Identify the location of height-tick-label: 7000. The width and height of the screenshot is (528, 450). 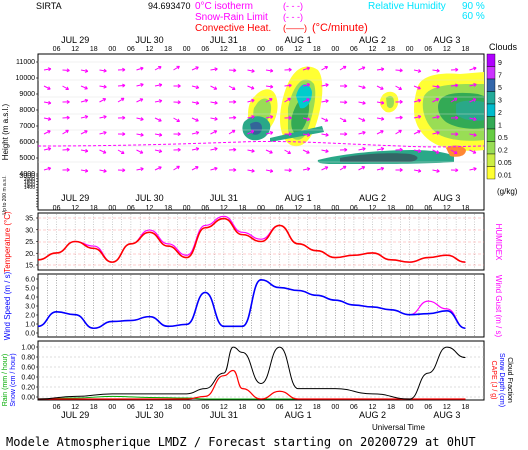
(27, 126).